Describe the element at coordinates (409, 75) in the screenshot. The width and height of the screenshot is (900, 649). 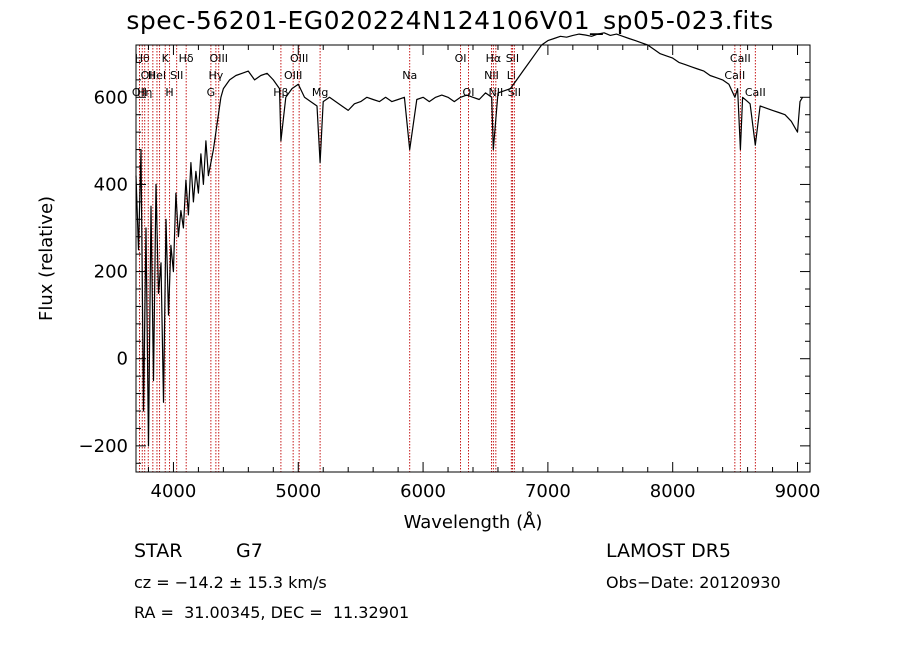
I see `line-label: Na` at that location.